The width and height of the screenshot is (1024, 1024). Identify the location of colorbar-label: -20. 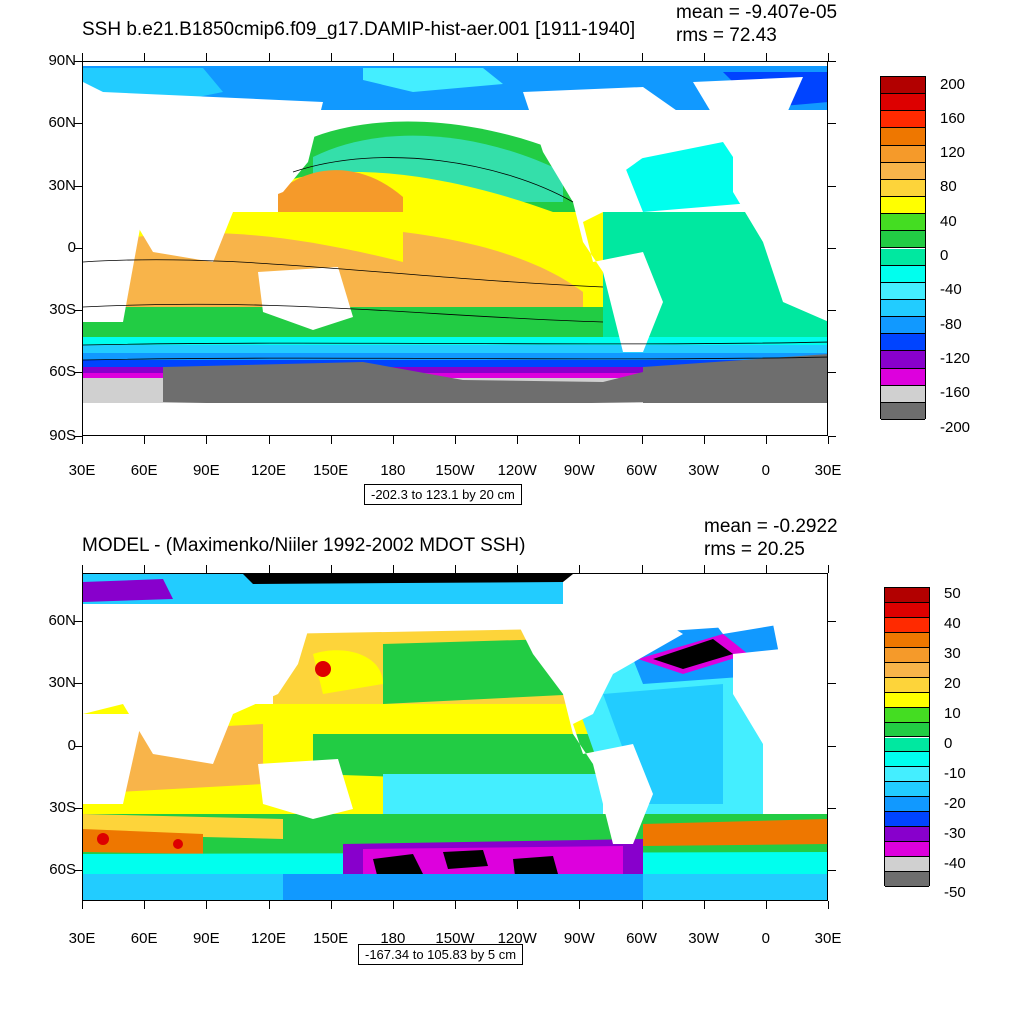
(955, 803).